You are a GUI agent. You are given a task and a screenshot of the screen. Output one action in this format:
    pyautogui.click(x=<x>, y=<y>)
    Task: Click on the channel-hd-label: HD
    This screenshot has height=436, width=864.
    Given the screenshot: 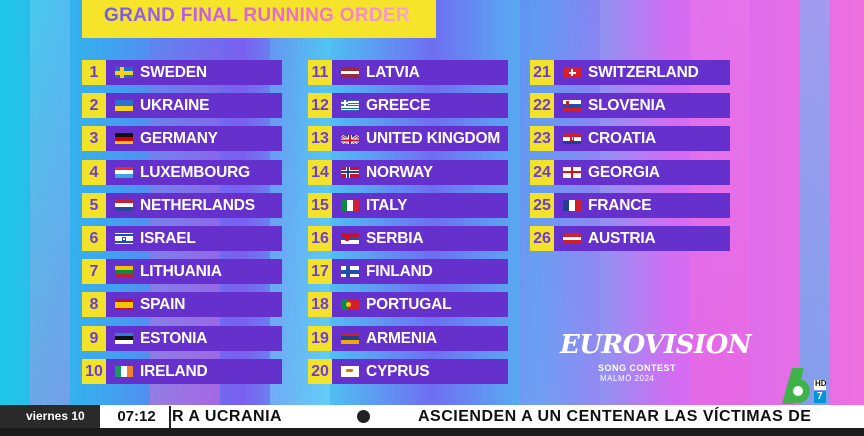 What is the action you would take?
    pyautogui.click(x=821, y=383)
    